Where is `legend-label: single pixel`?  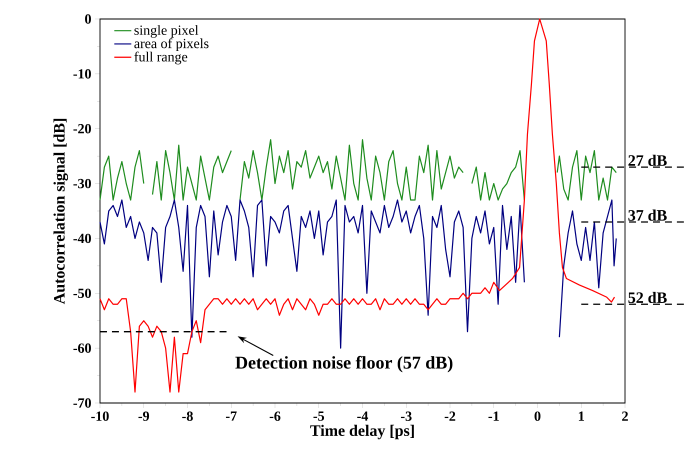
legend-label: single pixel is located at coordinates (166, 31).